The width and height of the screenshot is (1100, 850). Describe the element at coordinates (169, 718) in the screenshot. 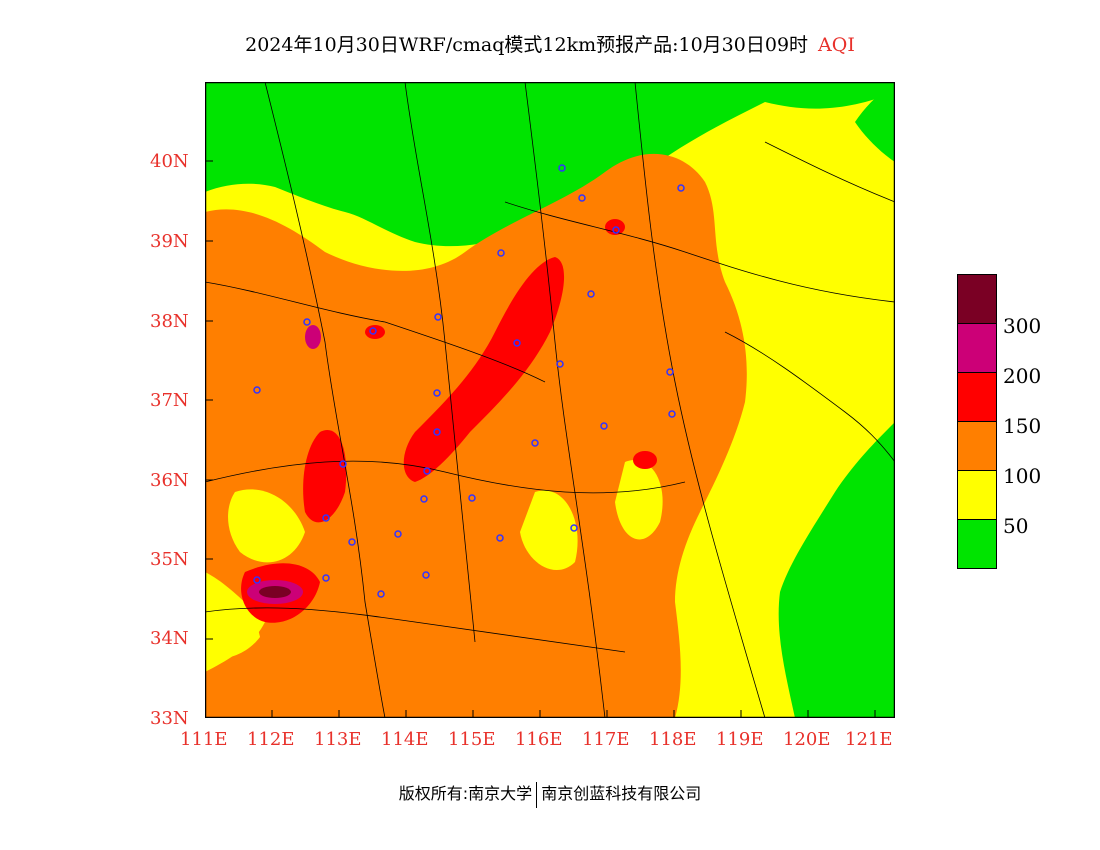

I see `y-tick-label: 33N` at that location.